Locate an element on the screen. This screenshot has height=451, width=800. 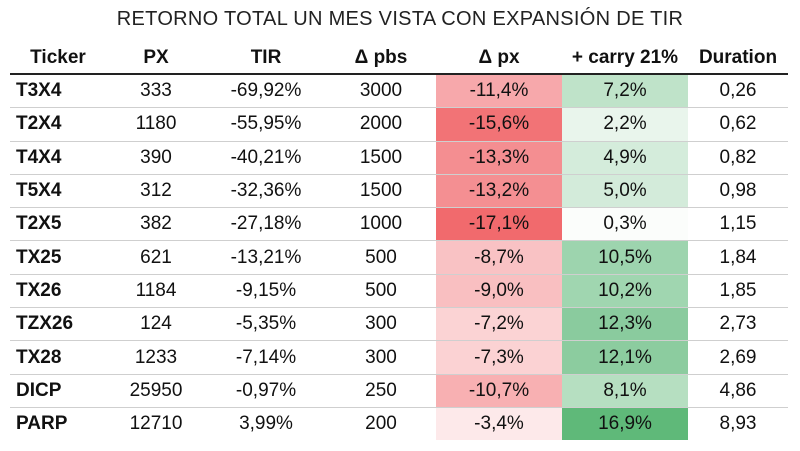
tir-cell: -32,36% is located at coordinates (266, 191).